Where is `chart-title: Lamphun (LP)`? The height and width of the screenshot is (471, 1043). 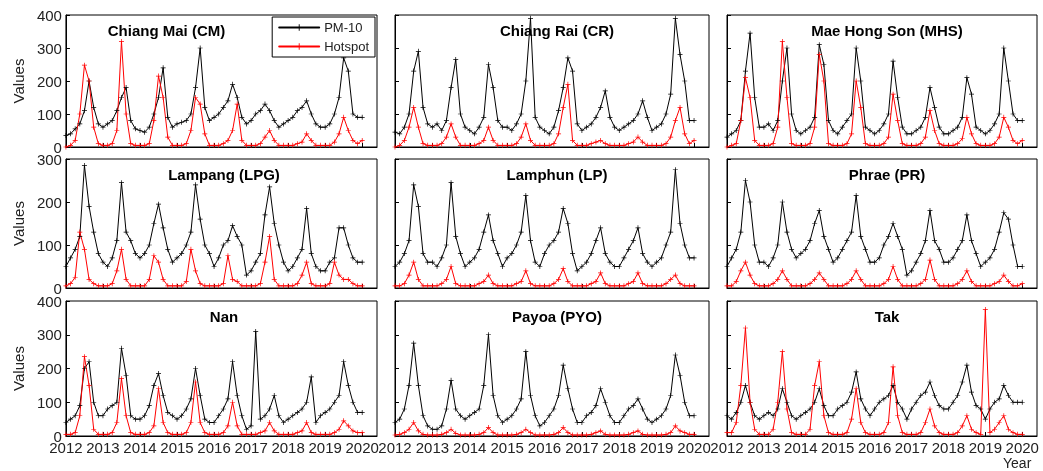
chart-title: Lamphun (LP) is located at coordinates (557, 174).